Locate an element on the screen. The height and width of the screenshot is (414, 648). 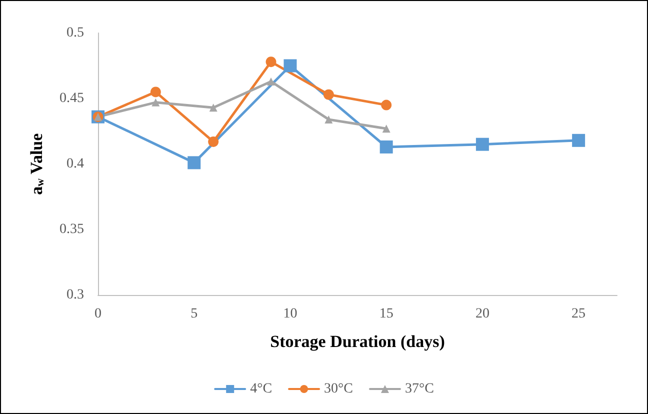
x-tick-label: 15 is located at coordinates (386, 314).